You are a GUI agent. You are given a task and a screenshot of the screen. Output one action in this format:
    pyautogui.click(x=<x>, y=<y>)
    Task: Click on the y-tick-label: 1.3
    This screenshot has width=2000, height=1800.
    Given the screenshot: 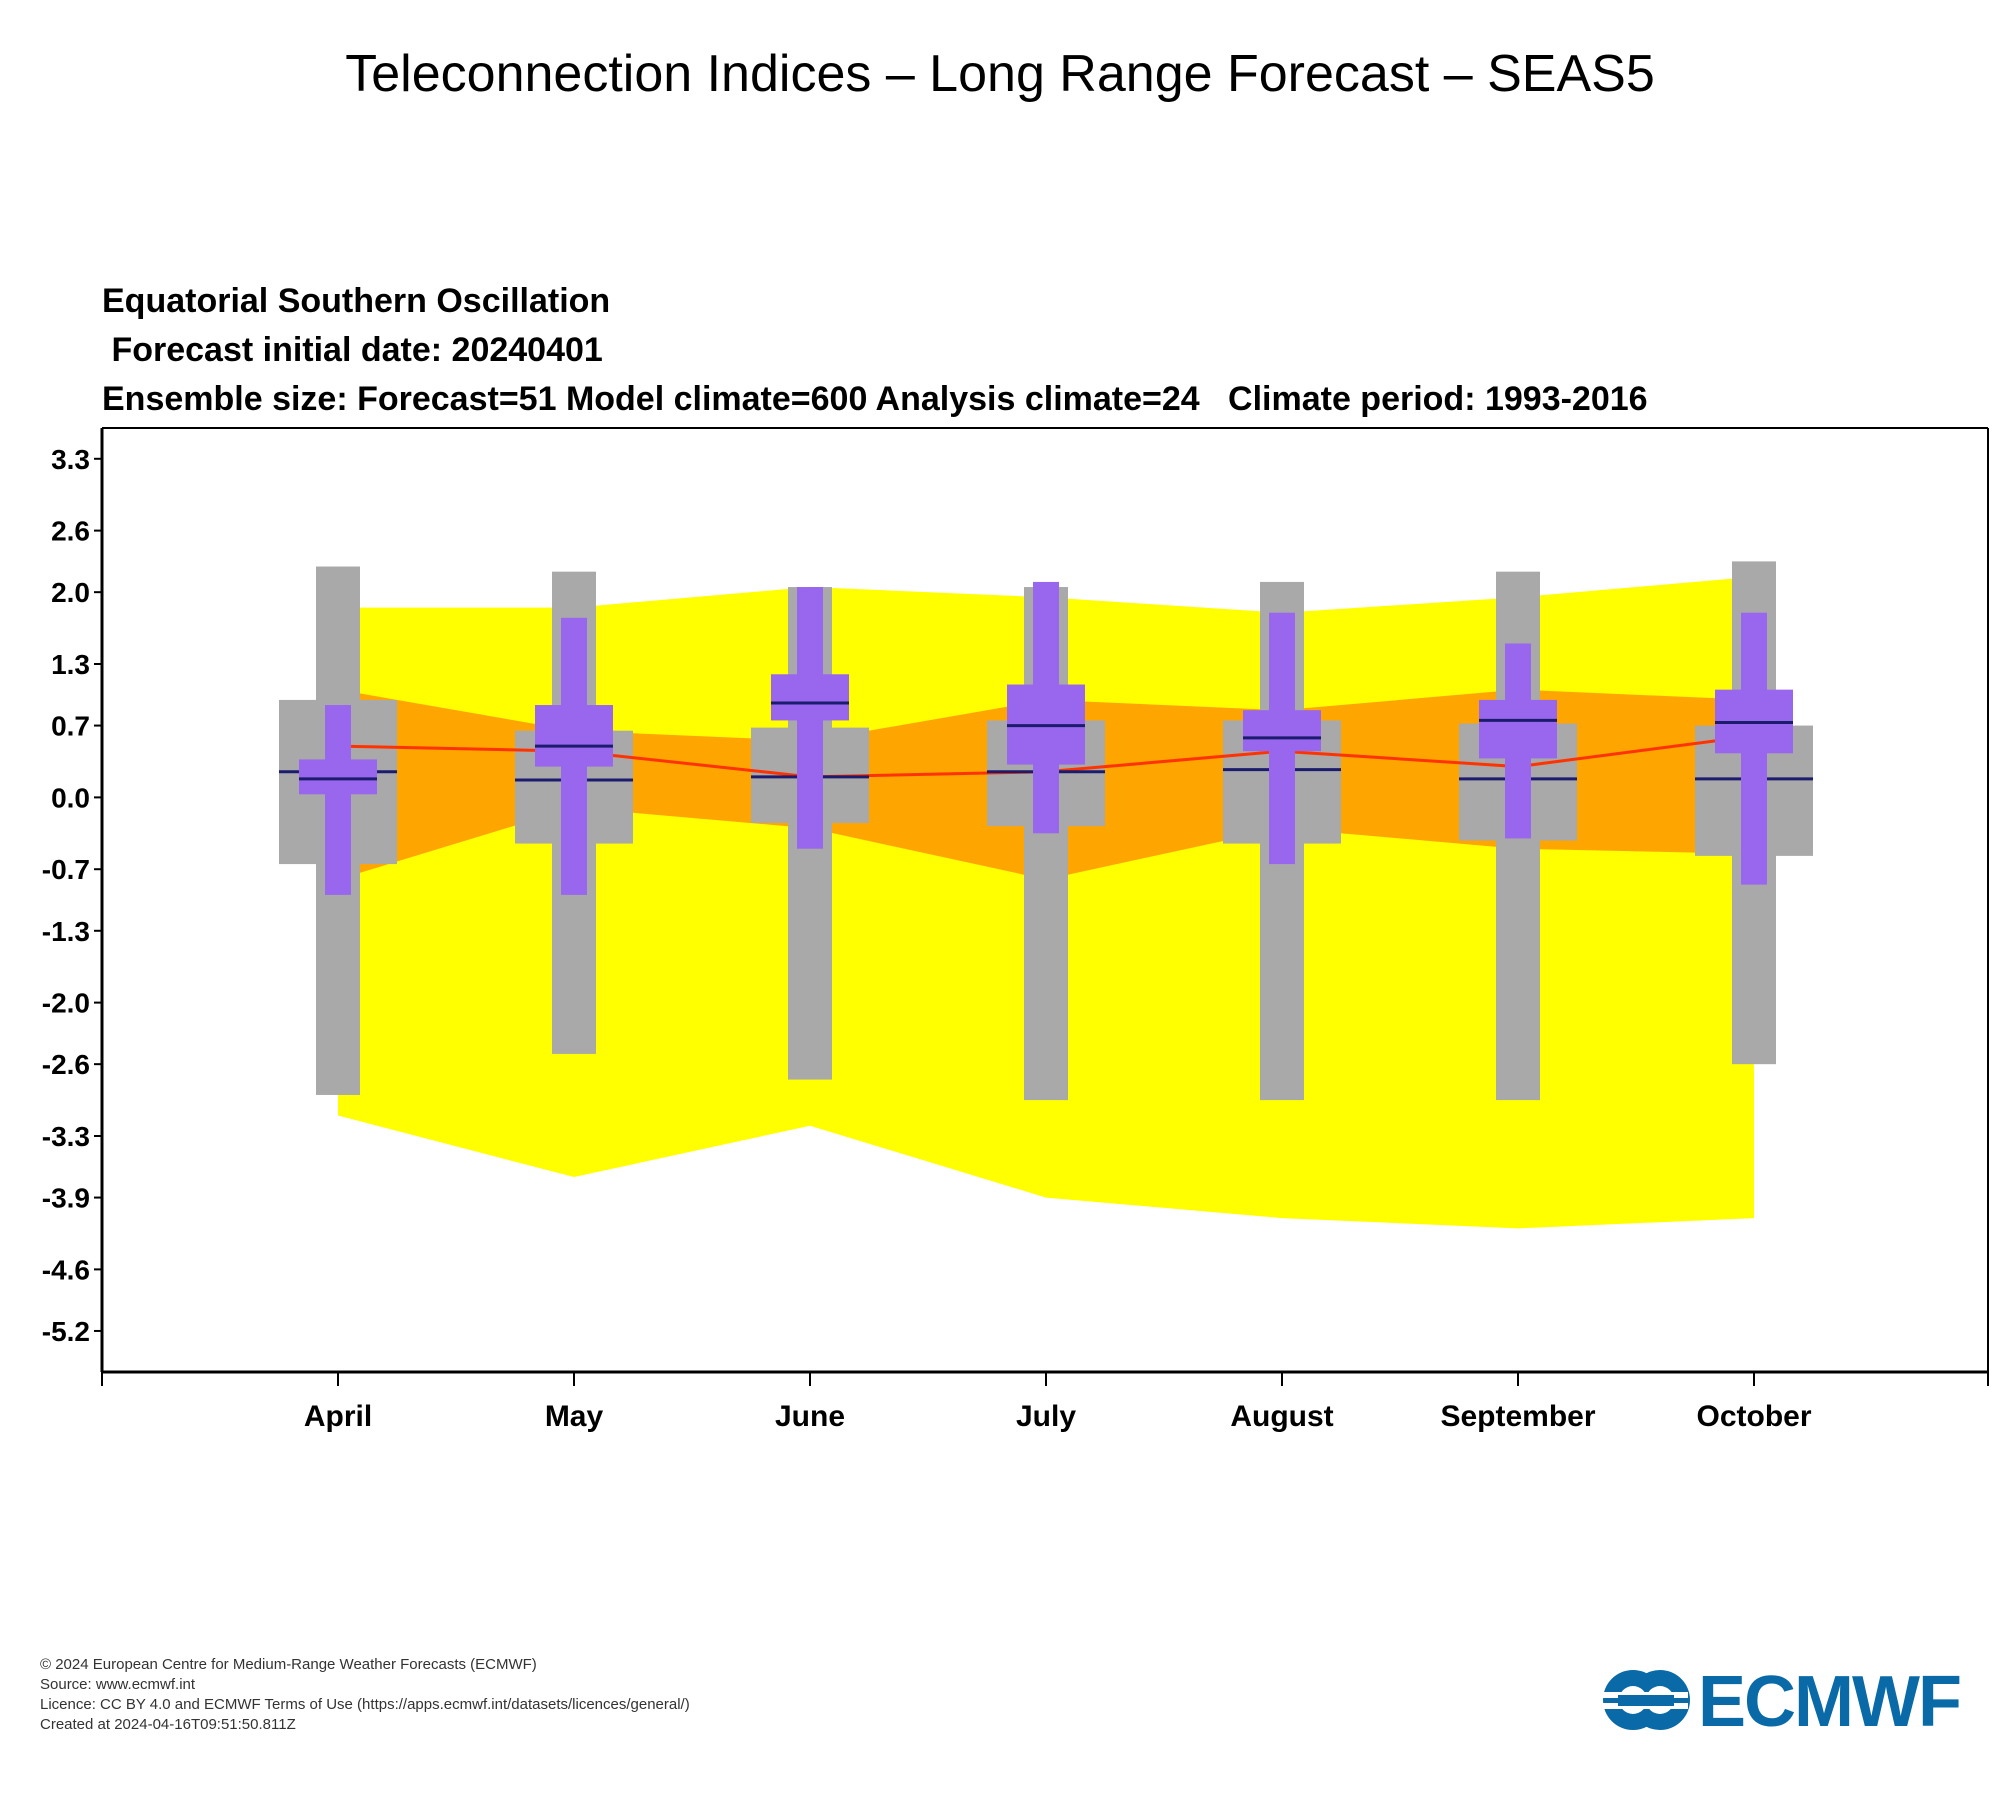 What is the action you would take?
    pyautogui.click(x=70, y=664)
    